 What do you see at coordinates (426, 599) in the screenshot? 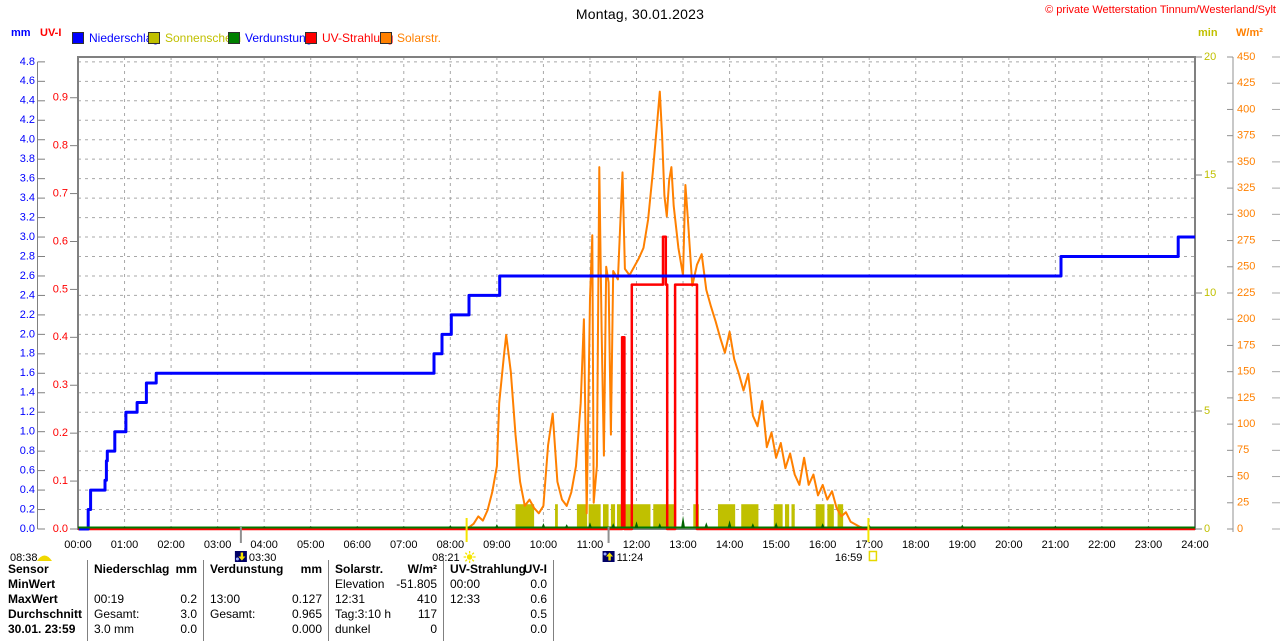
I see `table-cell-value: 410` at bounding box center [426, 599].